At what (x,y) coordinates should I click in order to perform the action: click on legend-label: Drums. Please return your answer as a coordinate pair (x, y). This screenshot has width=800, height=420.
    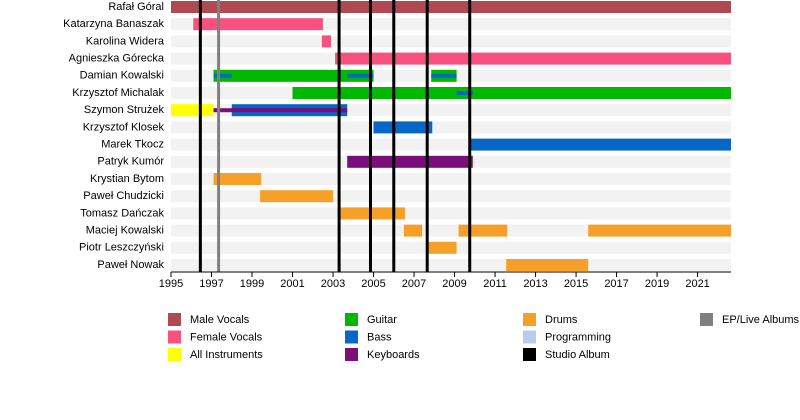
    Looking at the image, I should click on (561, 320).